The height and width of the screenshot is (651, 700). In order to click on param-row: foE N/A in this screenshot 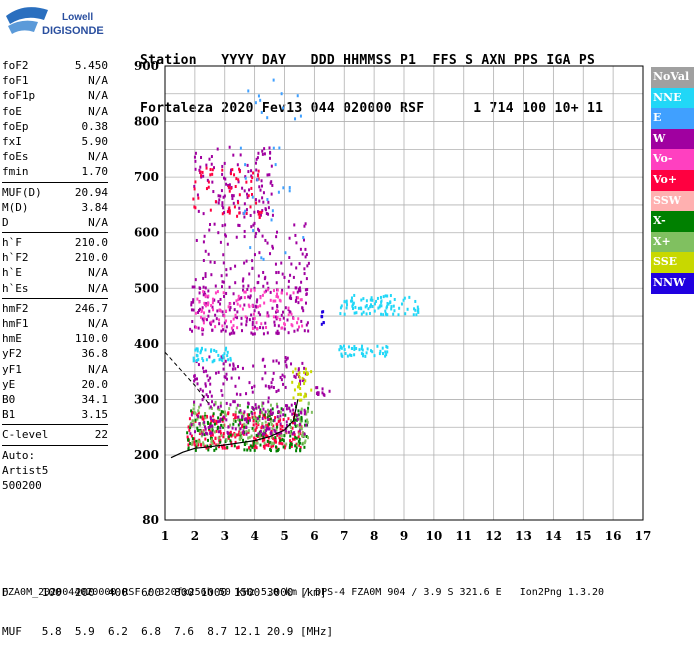, I will do `click(55, 111)`.